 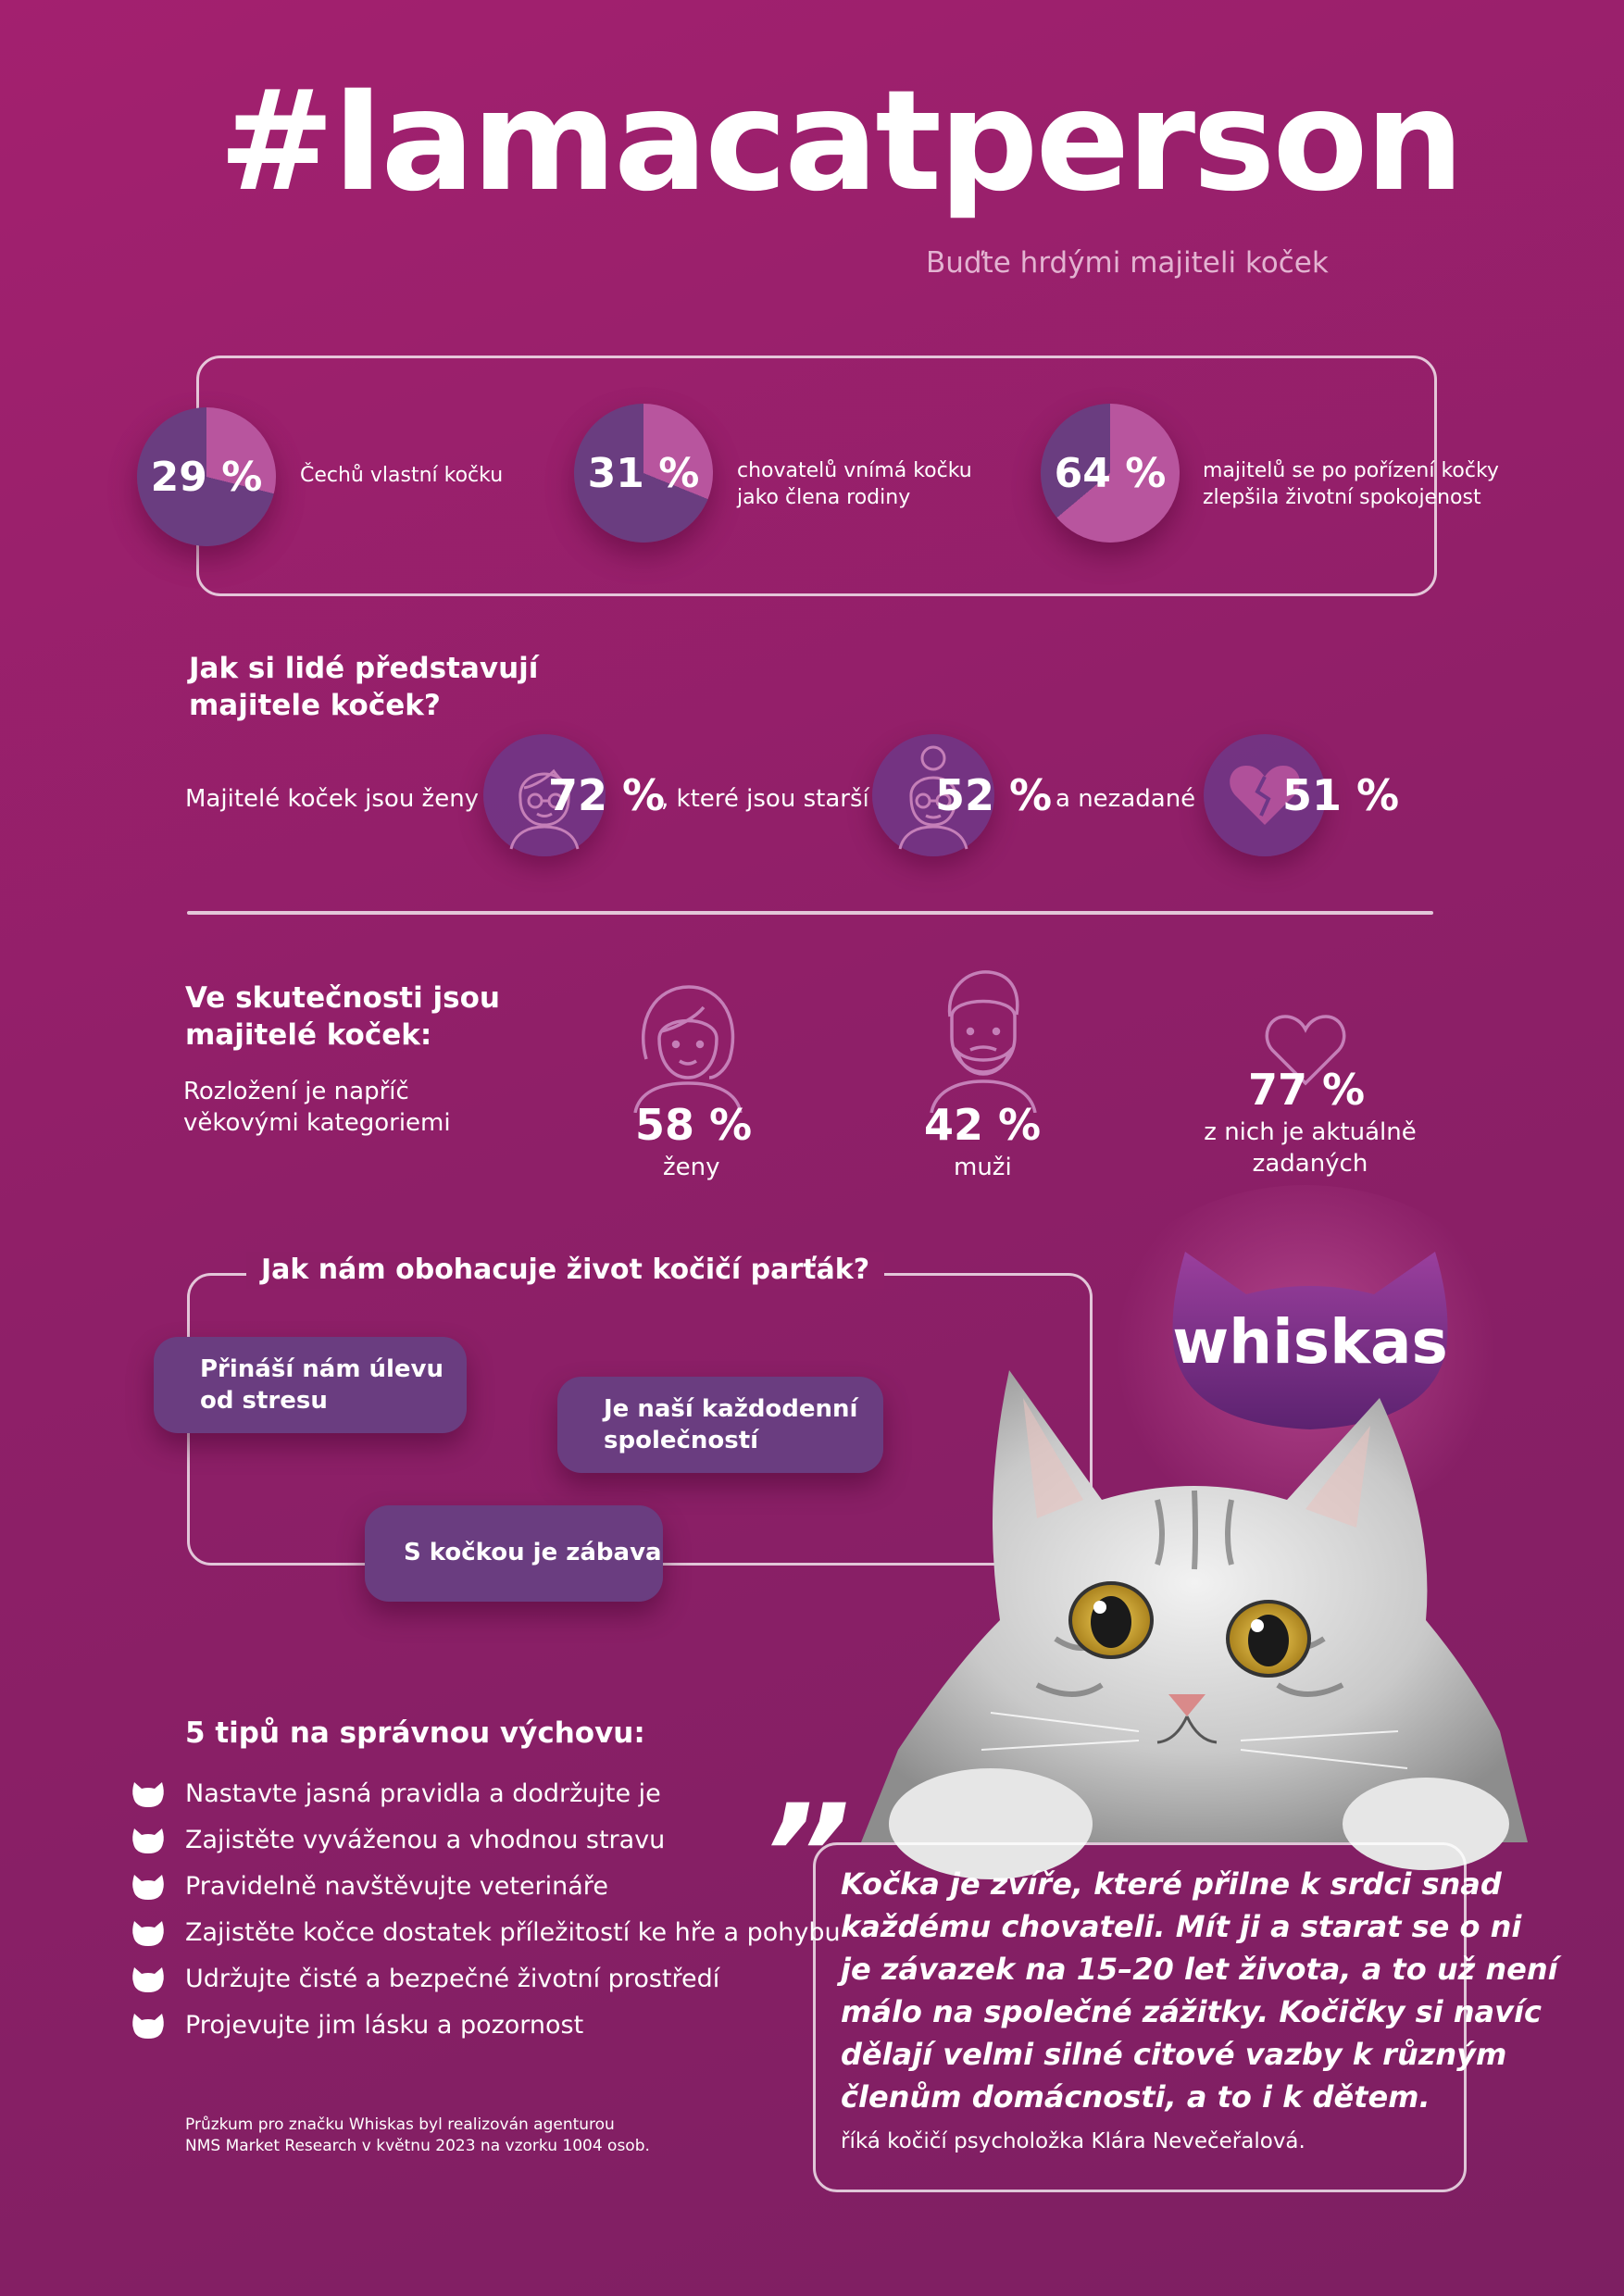 What do you see at coordinates (984, 1041) in the screenshot?
I see `man-icon` at bounding box center [984, 1041].